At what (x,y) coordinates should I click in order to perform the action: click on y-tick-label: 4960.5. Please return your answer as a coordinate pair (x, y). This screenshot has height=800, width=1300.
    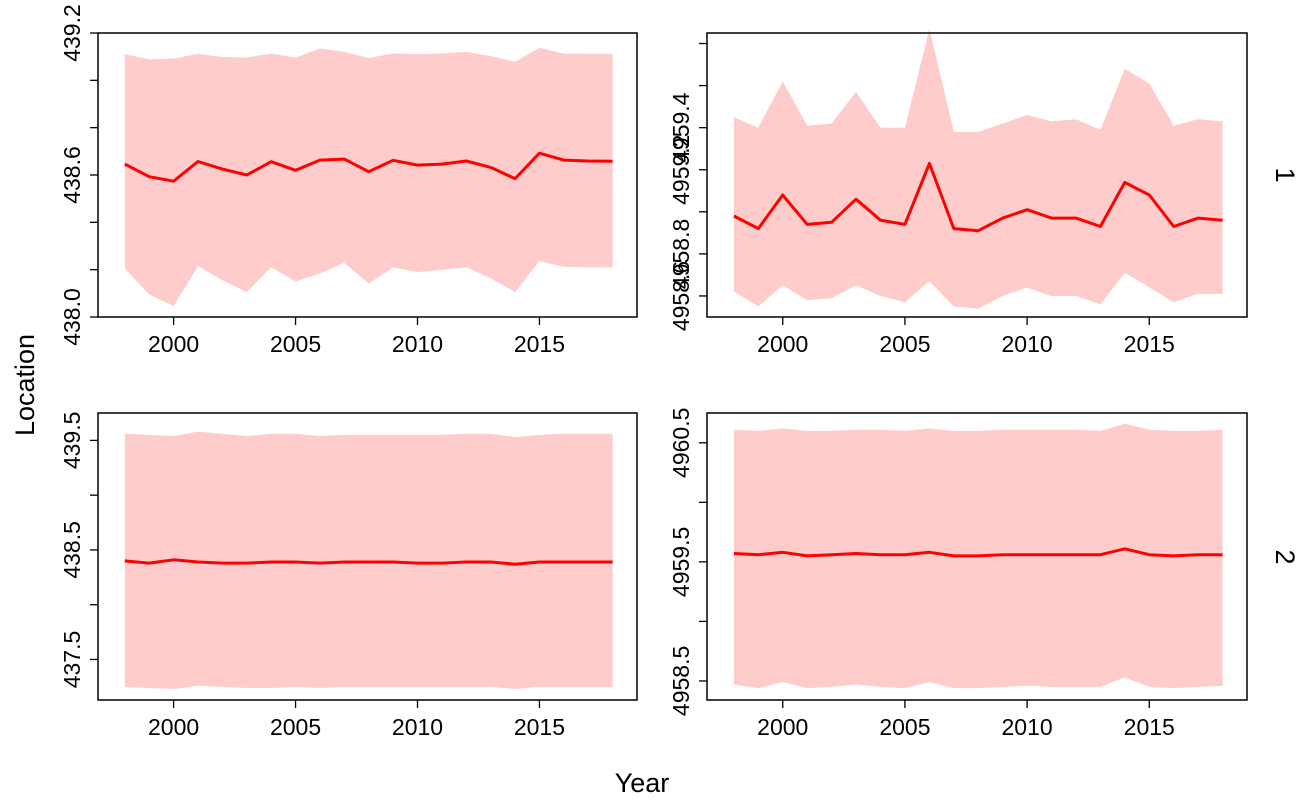
    Looking at the image, I should click on (681, 443).